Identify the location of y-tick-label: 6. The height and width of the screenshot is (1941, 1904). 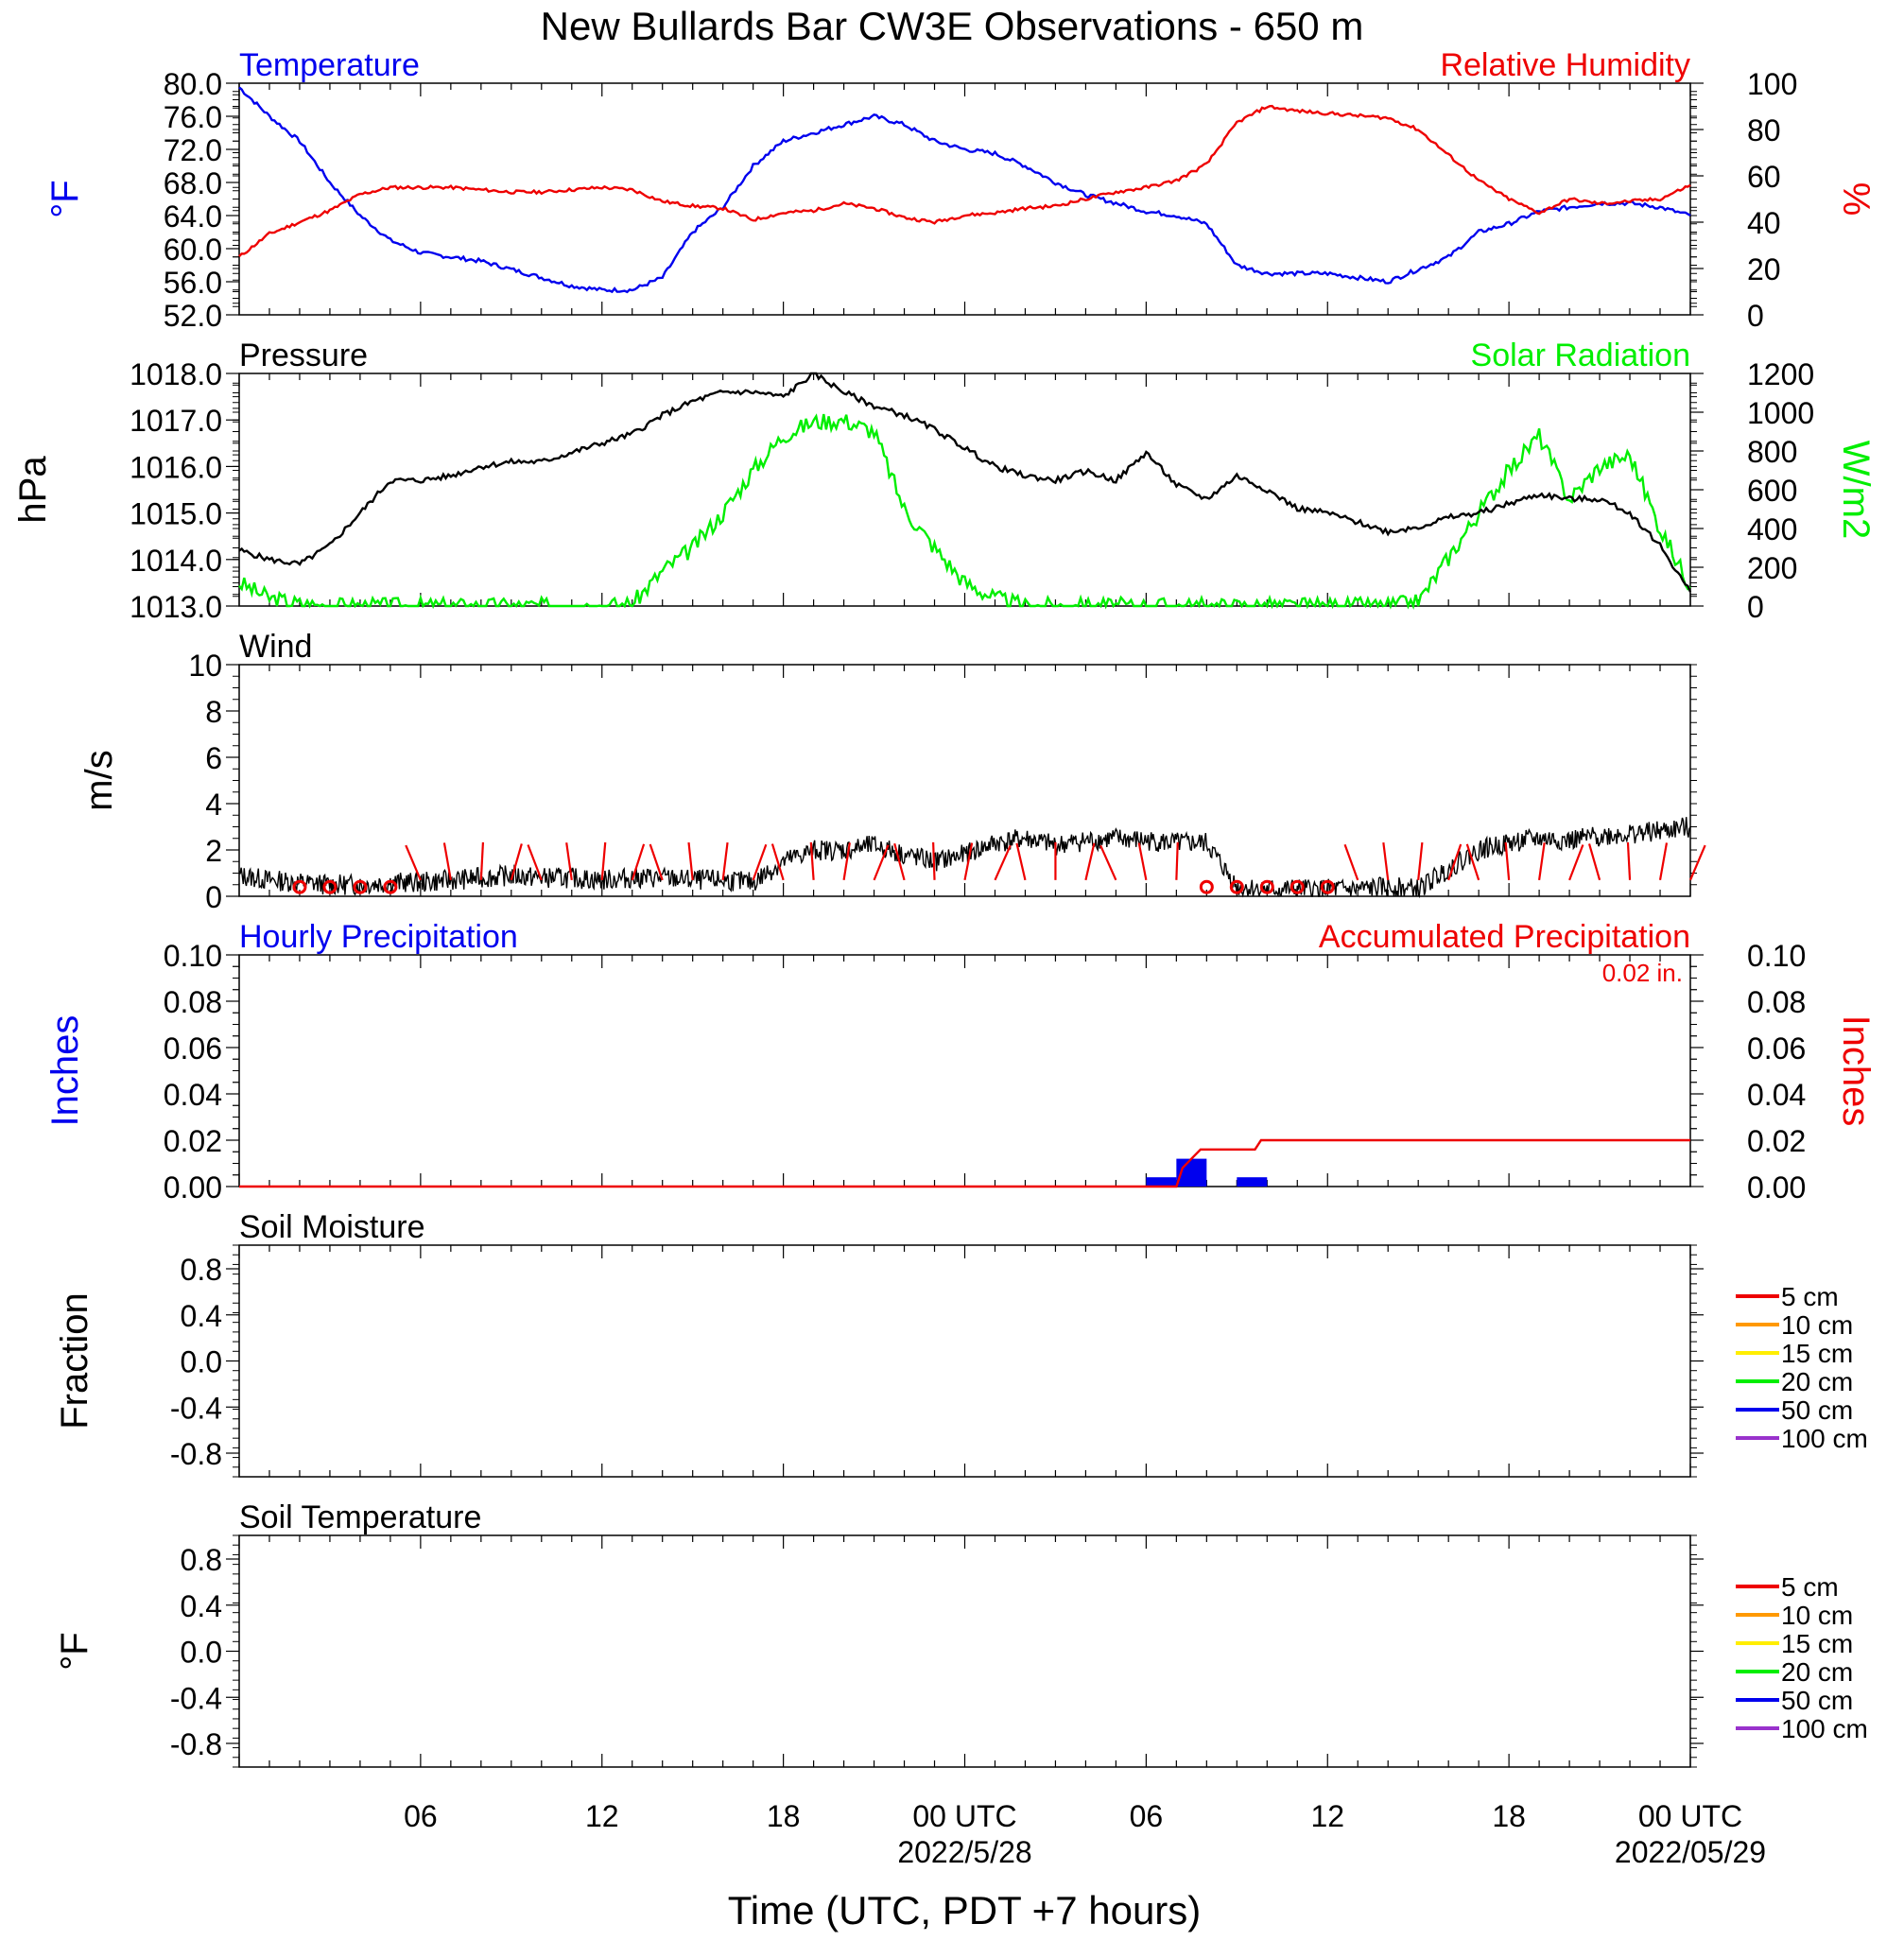
(214, 758).